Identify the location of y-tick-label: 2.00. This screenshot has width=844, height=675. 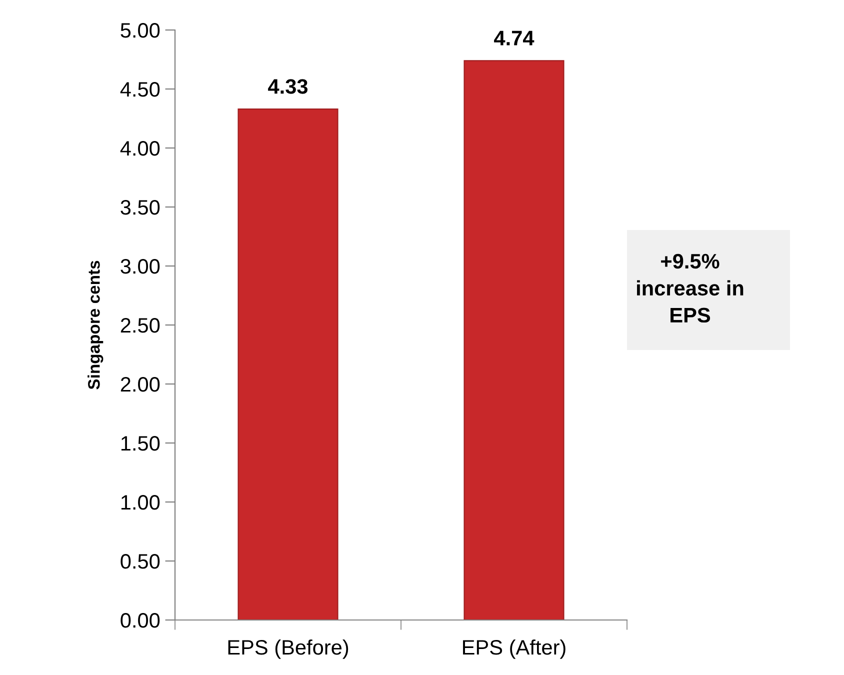
(140, 384).